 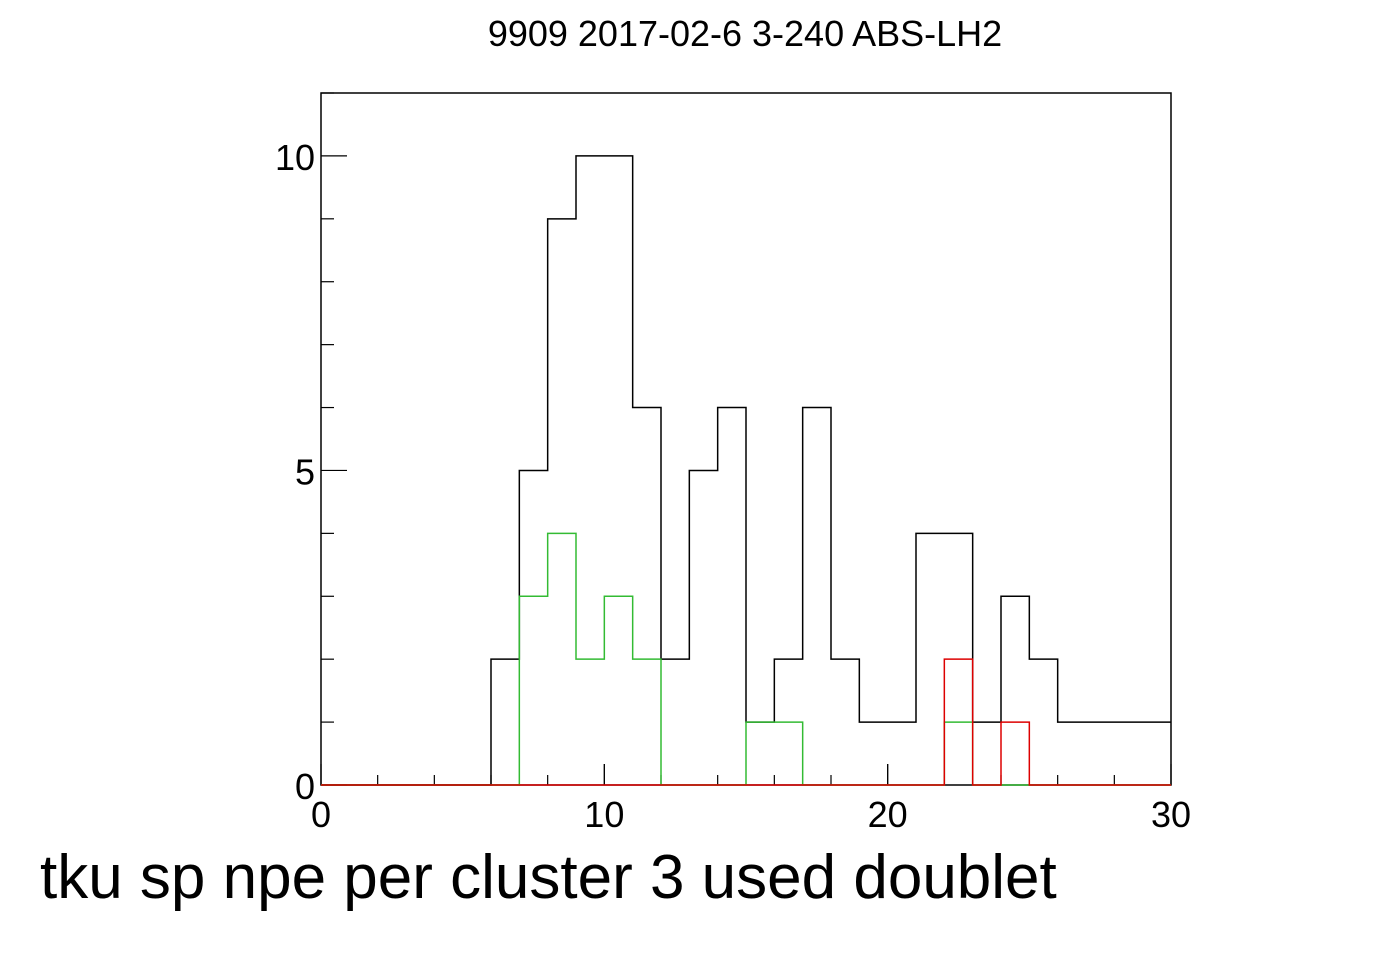 I want to click on x-tick-label: 10, so click(x=604, y=814).